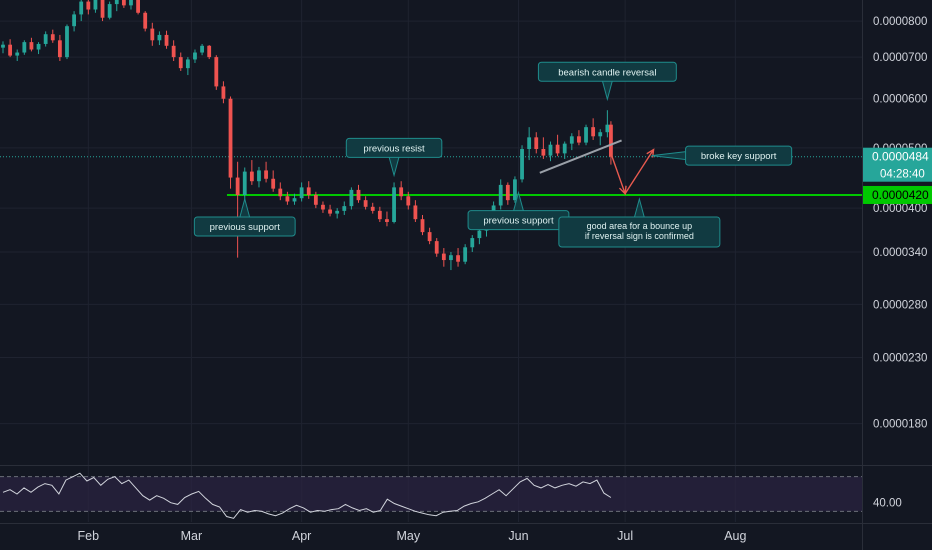 Image resolution: width=932 pixels, height=550 pixels. What do you see at coordinates (301, 536) in the screenshot?
I see `time-tick-label: Apr` at bounding box center [301, 536].